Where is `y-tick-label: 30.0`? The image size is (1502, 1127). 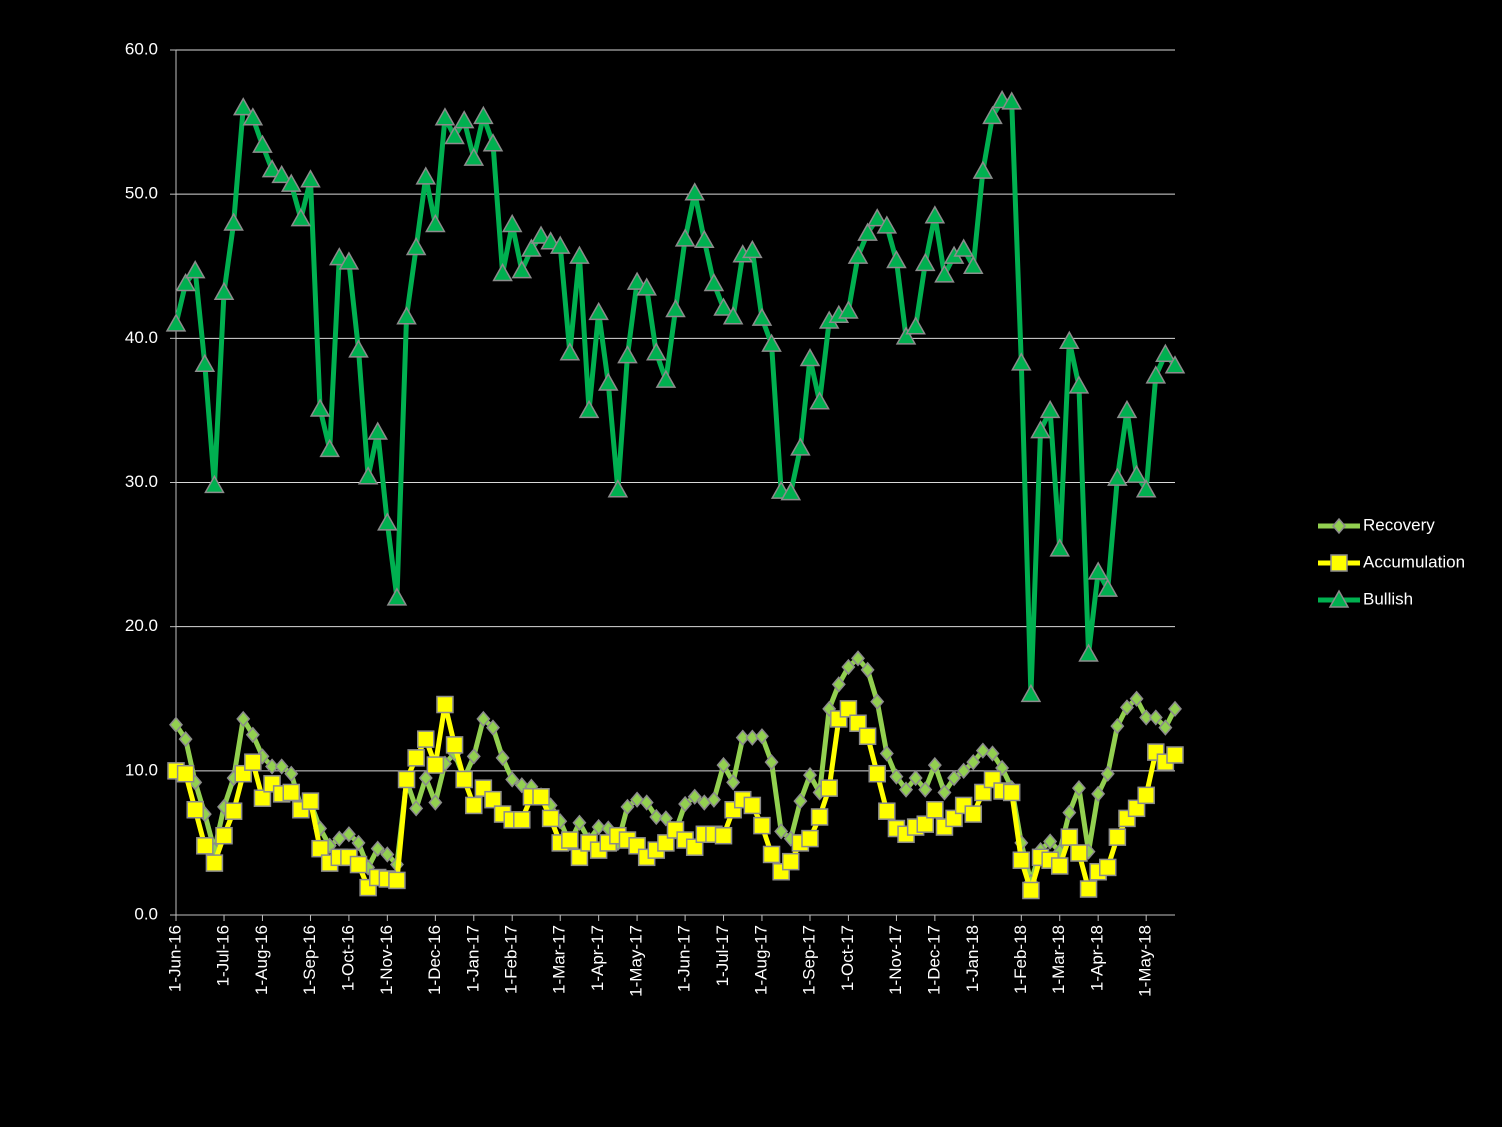 y-tick-label: 30.0 is located at coordinates (141, 481).